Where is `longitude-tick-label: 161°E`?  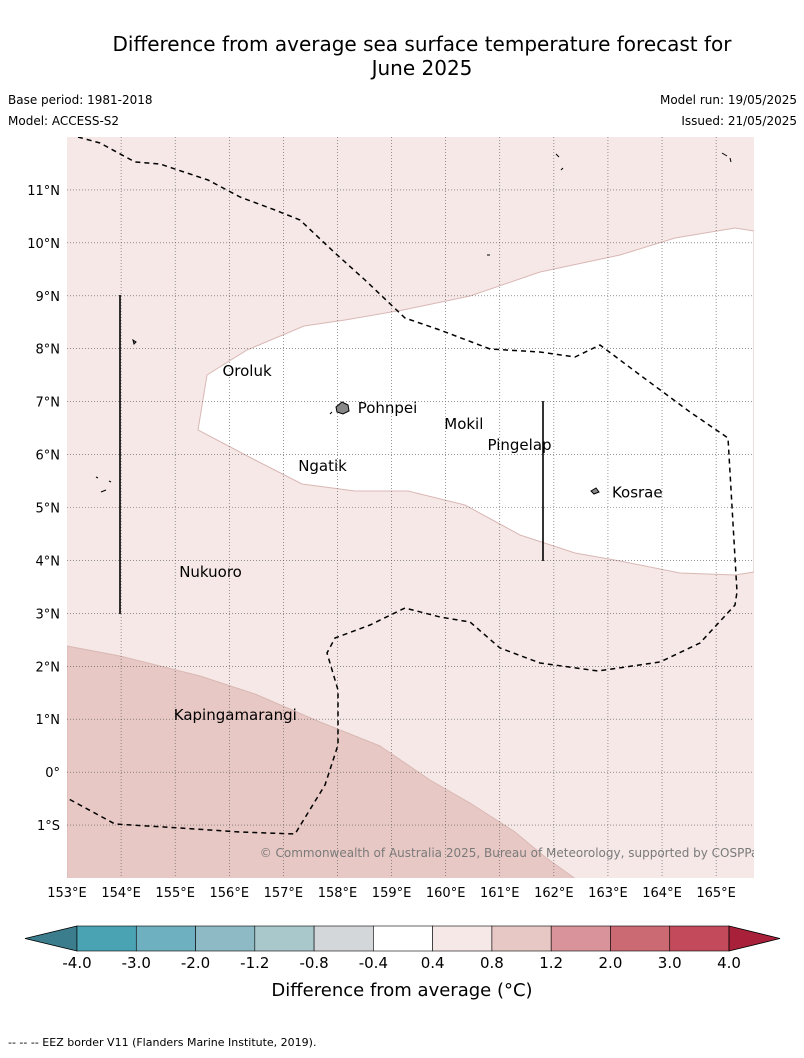
longitude-tick-label: 161°E is located at coordinates (500, 893).